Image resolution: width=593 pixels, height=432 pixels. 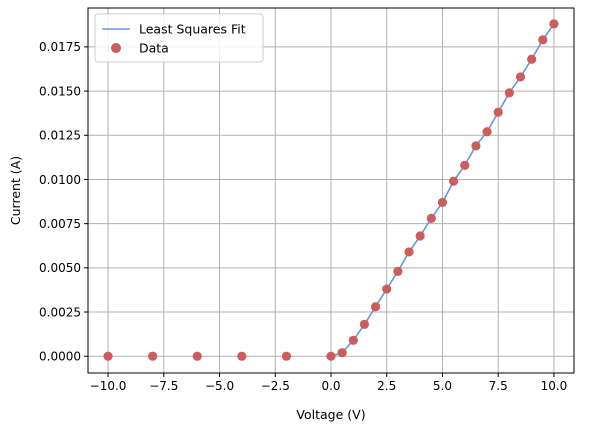 What do you see at coordinates (498, 386) in the screenshot?
I see `x-tick-label: 7.5` at bounding box center [498, 386].